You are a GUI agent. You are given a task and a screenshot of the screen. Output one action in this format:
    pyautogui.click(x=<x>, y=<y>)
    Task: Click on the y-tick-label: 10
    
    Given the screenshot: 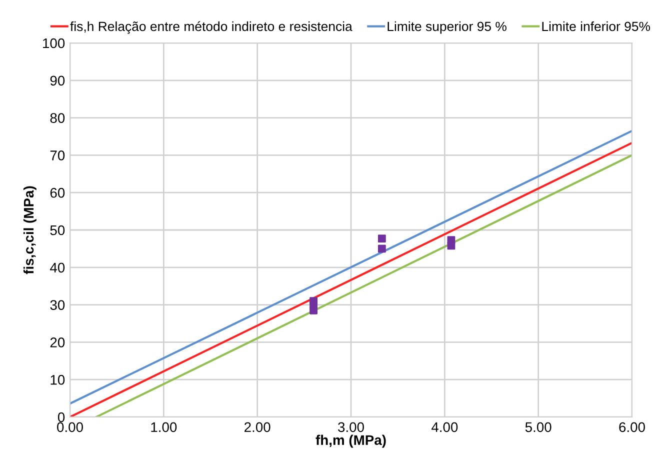 What is the action you would take?
    pyautogui.click(x=57, y=379)
    